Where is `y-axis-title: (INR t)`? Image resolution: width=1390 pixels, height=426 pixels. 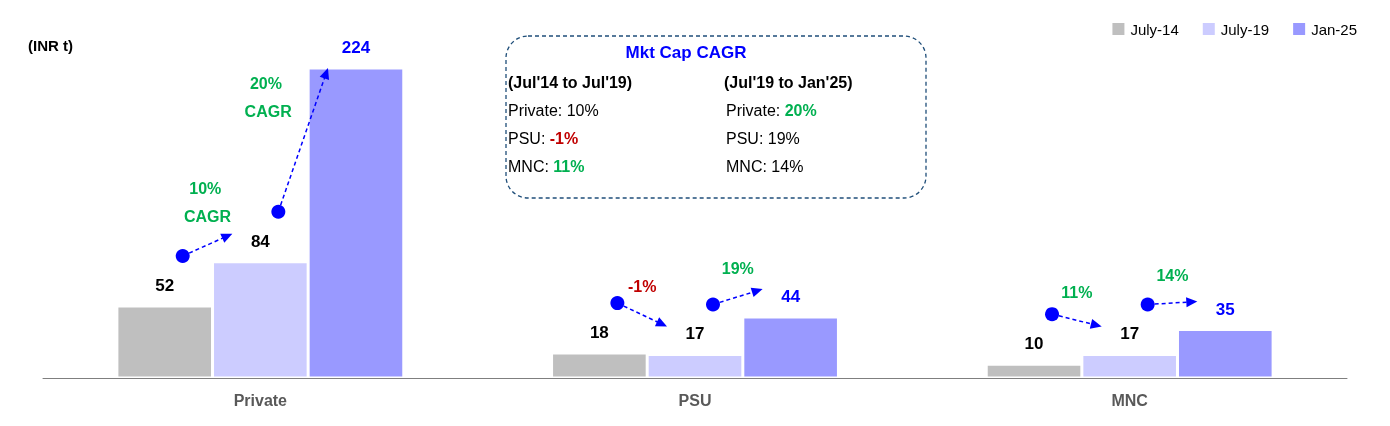 y-axis-title: (INR t) is located at coordinates (50, 45).